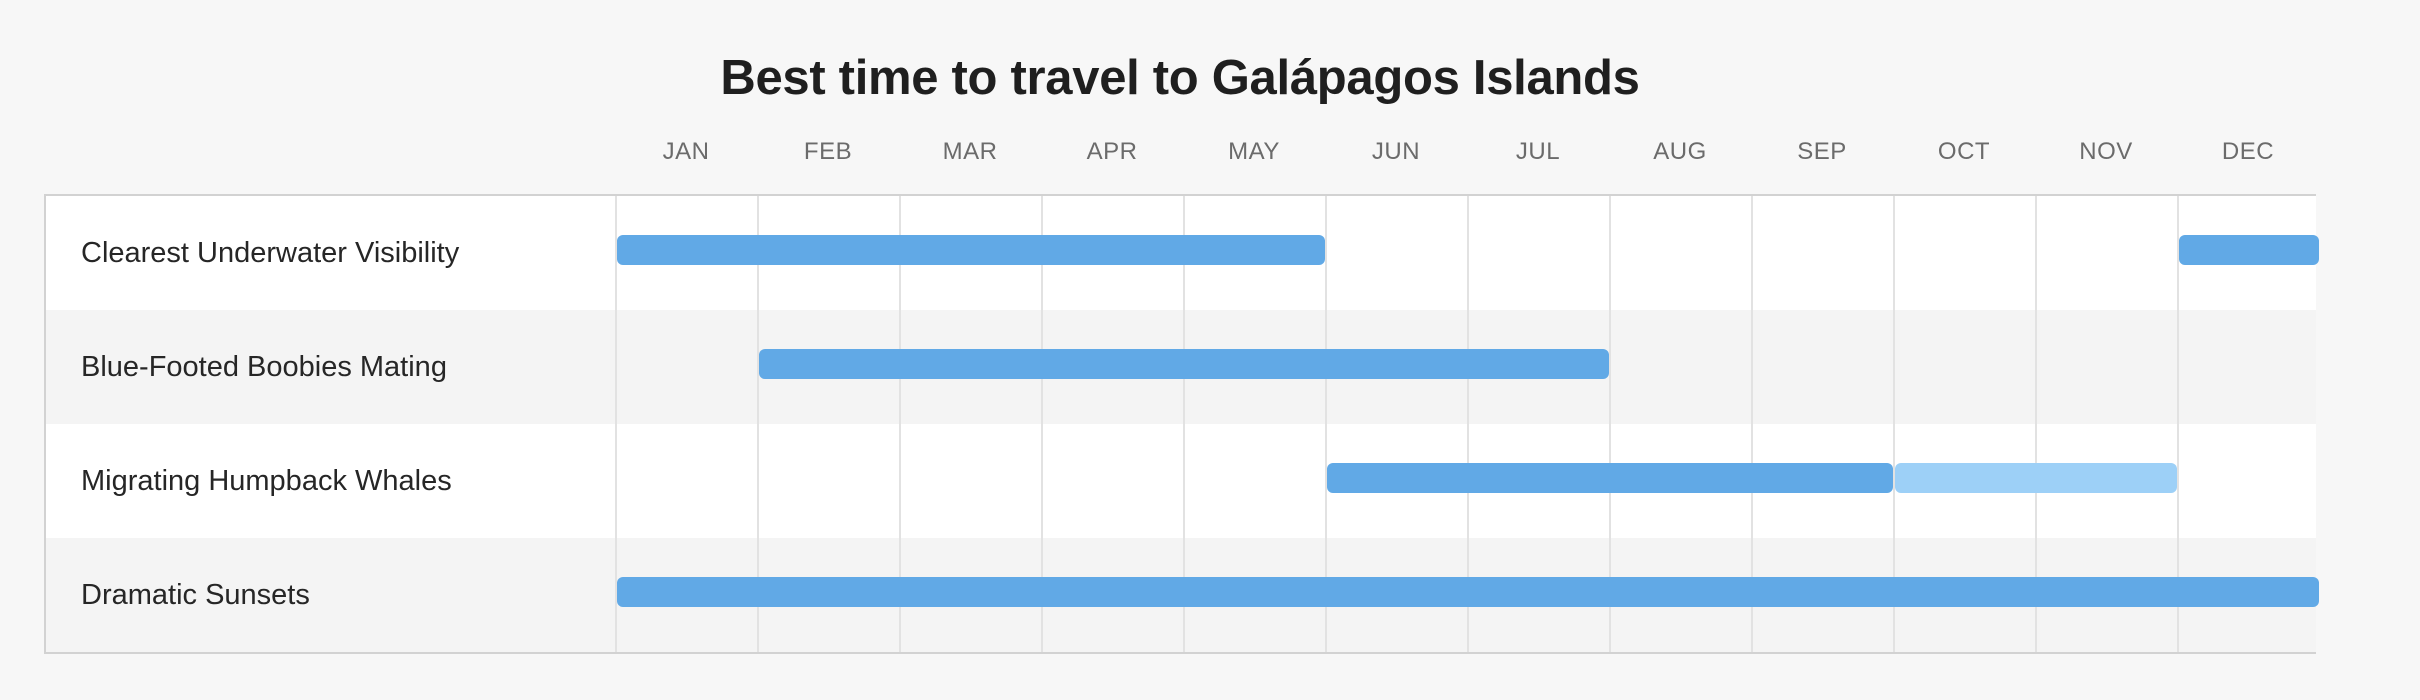 The image size is (2420, 700). Describe the element at coordinates (1680, 151) in the screenshot. I see `month-label-aug: AUG` at that location.